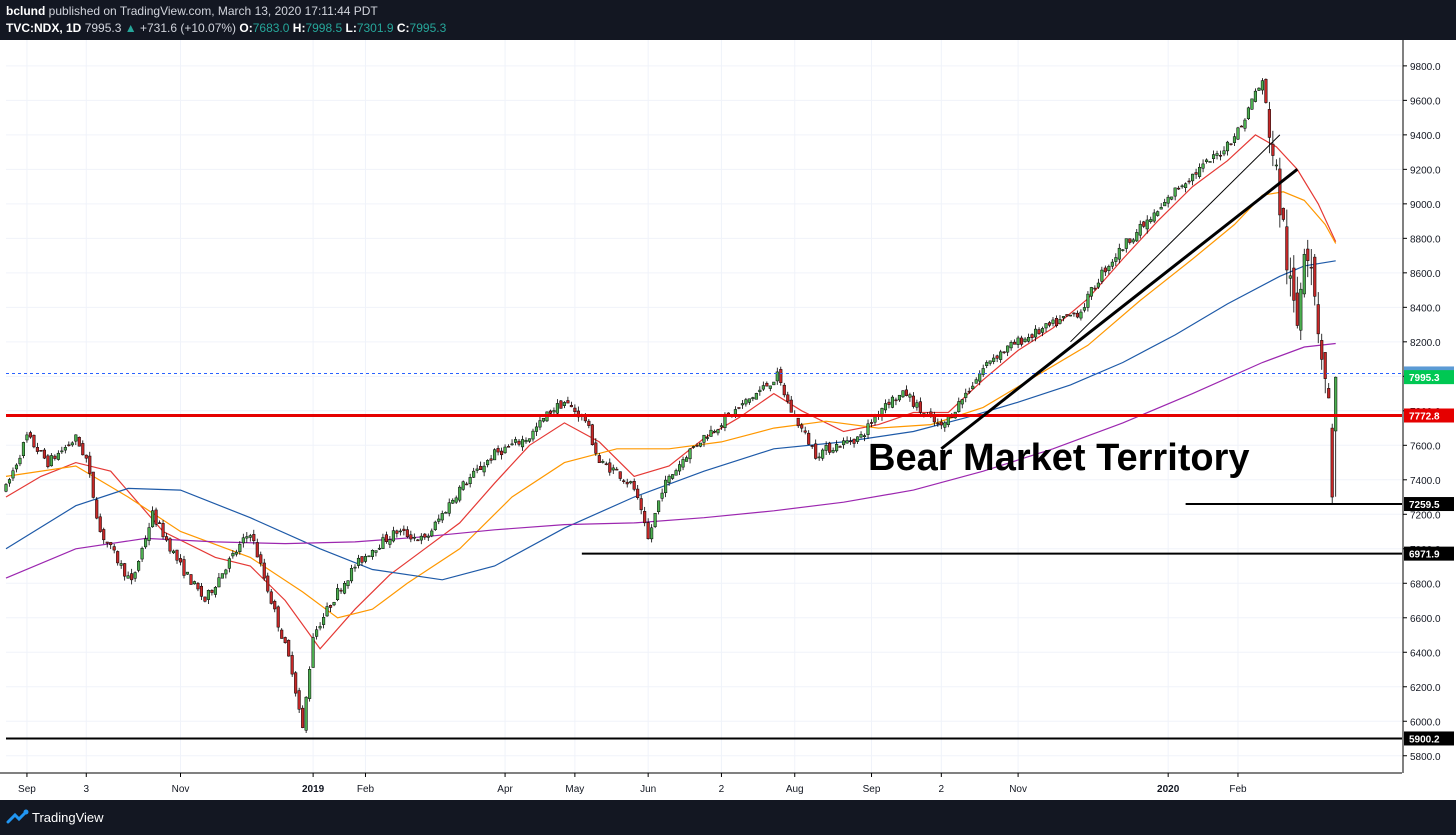 This screenshot has width=1456, height=835. Describe the element at coordinates (1425, 688) in the screenshot. I see `price-tick-label: 6200.0` at that location.